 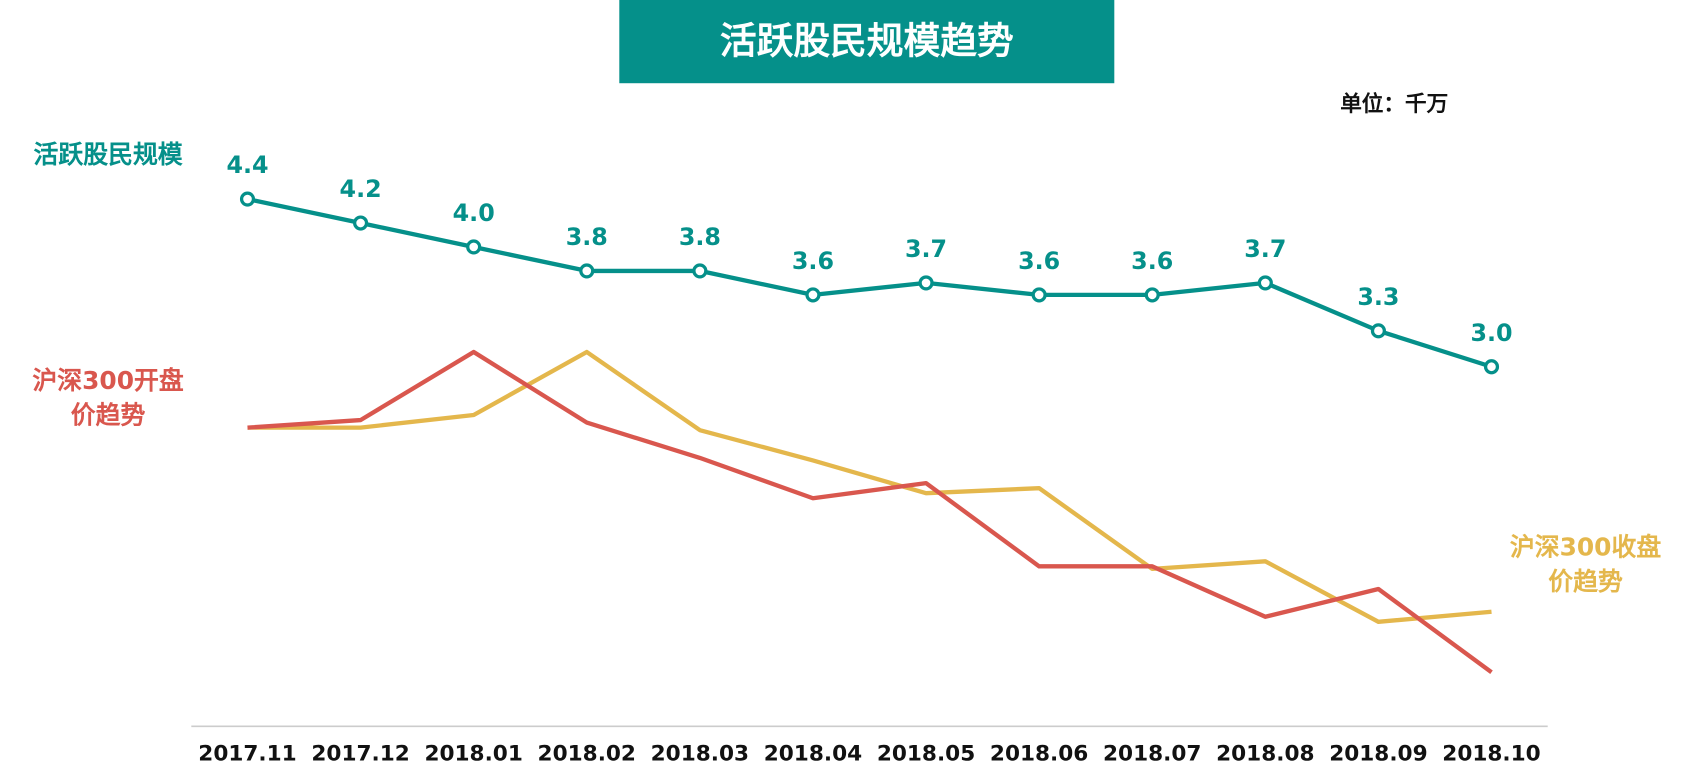 What do you see at coordinates (1585, 565) in the screenshot?
I see `legend-label: 沪深300收盘价趋势` at bounding box center [1585, 565].